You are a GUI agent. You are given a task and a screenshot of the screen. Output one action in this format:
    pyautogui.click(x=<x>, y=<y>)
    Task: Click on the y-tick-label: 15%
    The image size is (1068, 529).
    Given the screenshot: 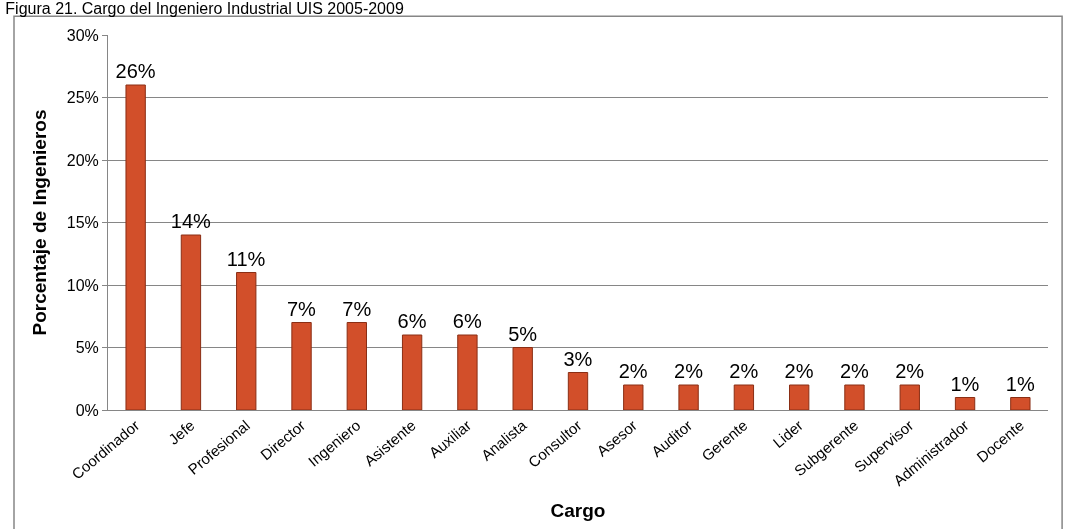 What is the action you would take?
    pyautogui.click(x=82, y=223)
    